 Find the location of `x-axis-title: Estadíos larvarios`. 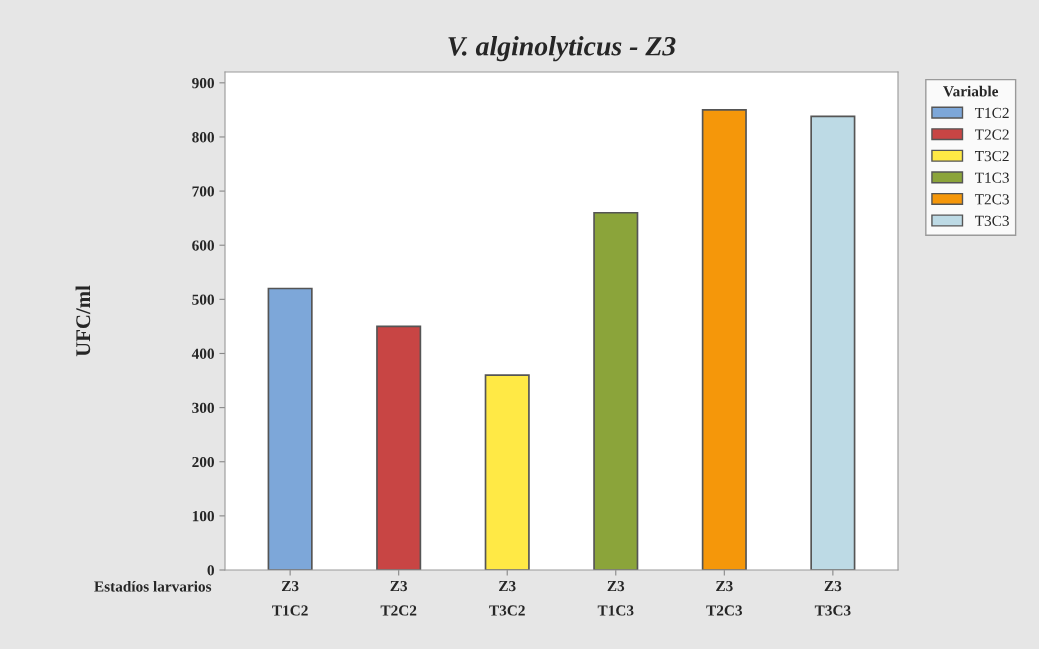

x-axis-title: Estadíos larvarios is located at coordinates (153, 586).